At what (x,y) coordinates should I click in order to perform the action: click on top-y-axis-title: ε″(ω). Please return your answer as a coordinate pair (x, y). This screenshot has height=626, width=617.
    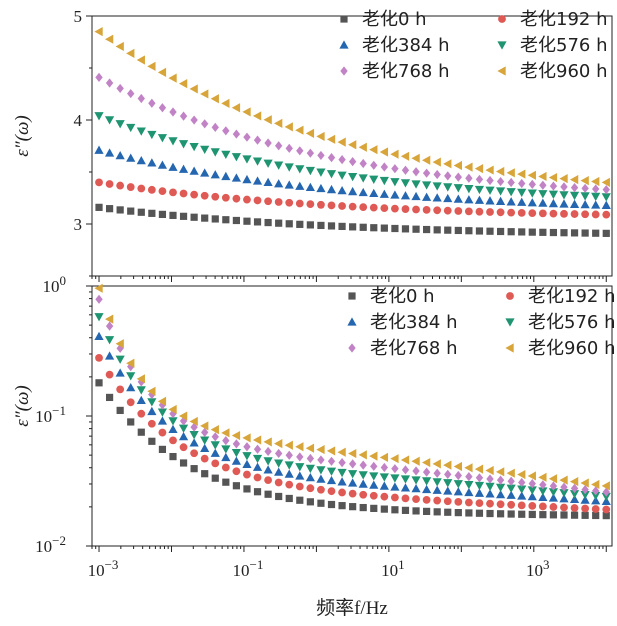
    Looking at the image, I should click on (22, 135).